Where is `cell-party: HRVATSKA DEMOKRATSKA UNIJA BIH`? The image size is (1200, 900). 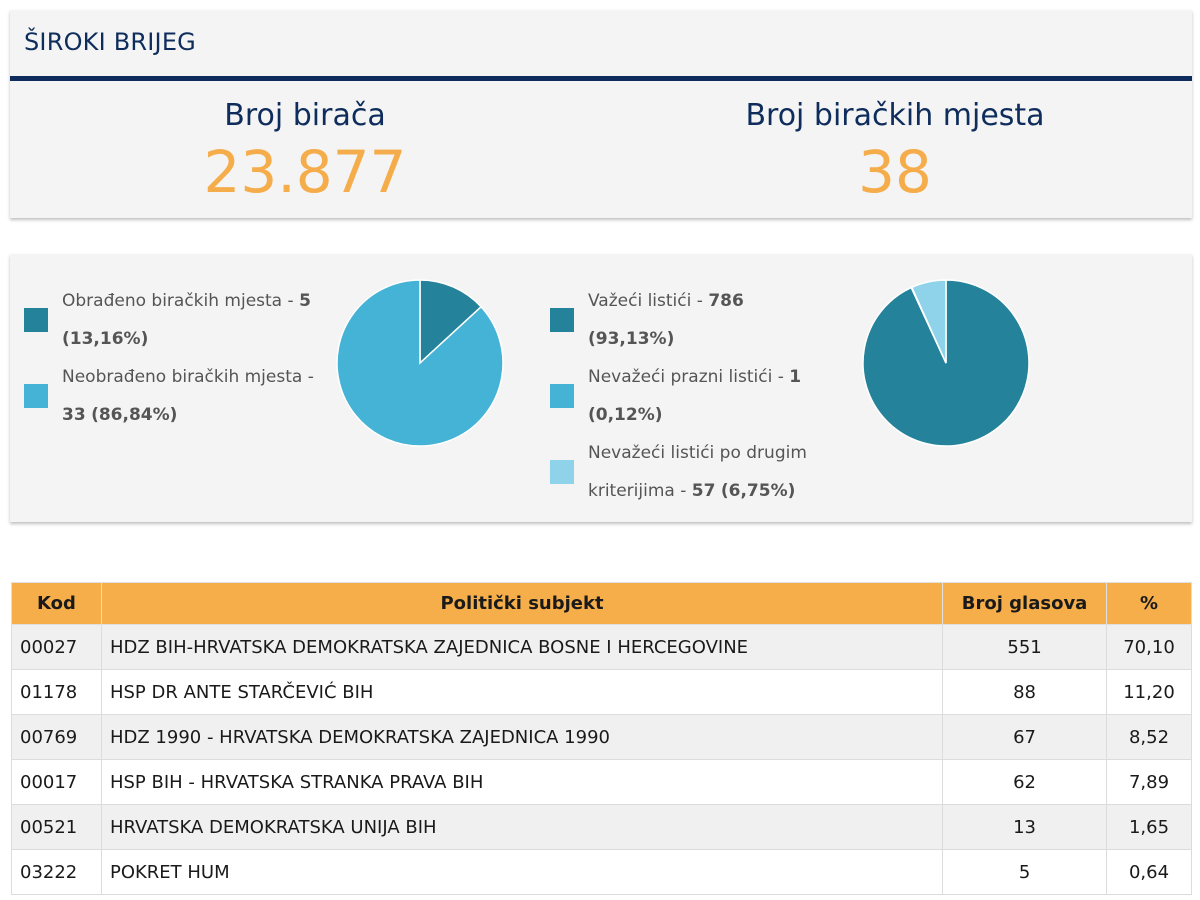
cell-party: HRVATSKA DEMOKRATSKA UNIJA BIH is located at coordinates (522, 827).